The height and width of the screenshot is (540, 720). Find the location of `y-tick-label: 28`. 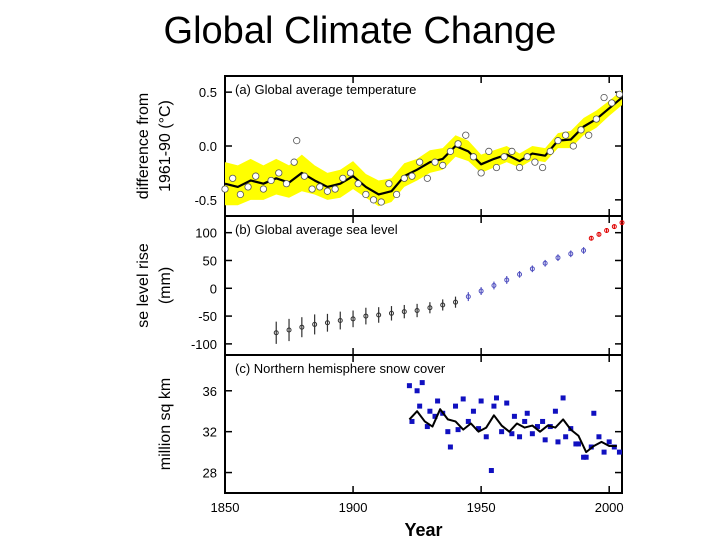

y-tick-label: 28 is located at coordinates (210, 473).